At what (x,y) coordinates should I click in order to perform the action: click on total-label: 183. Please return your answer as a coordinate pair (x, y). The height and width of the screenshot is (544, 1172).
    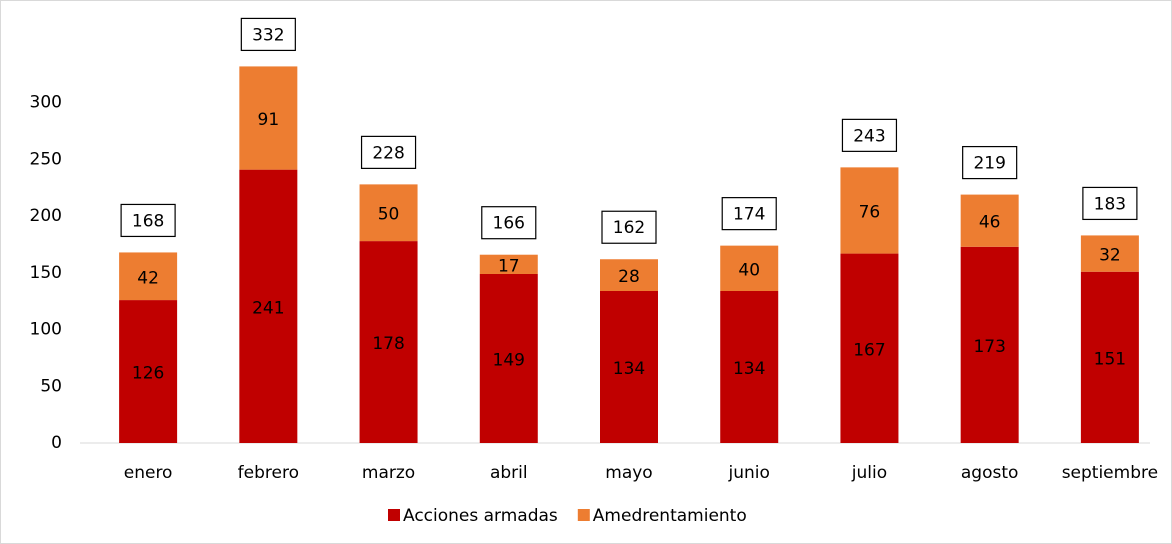
    Looking at the image, I should click on (1110, 204).